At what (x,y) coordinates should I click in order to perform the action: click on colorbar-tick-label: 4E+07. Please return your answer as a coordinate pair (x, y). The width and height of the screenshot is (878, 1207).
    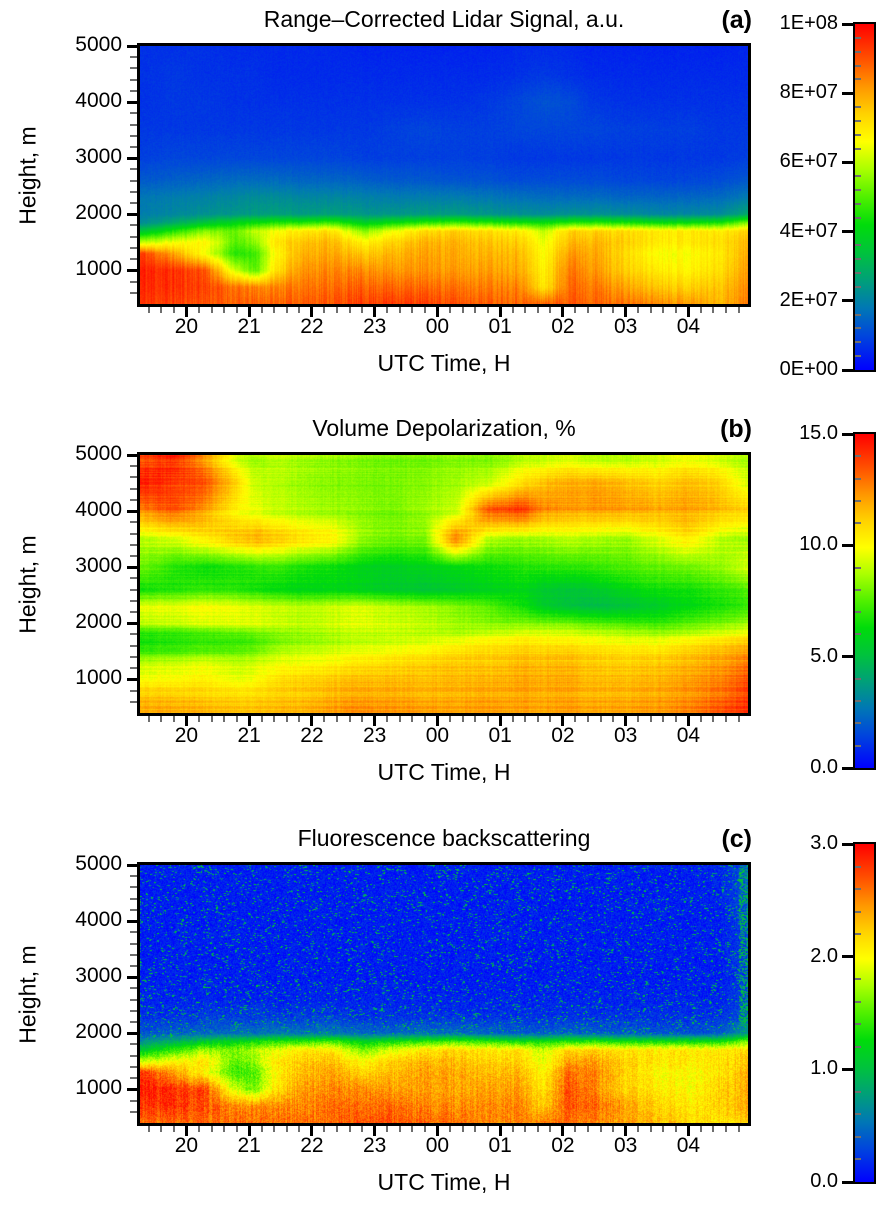
    Looking at the image, I should click on (808, 230).